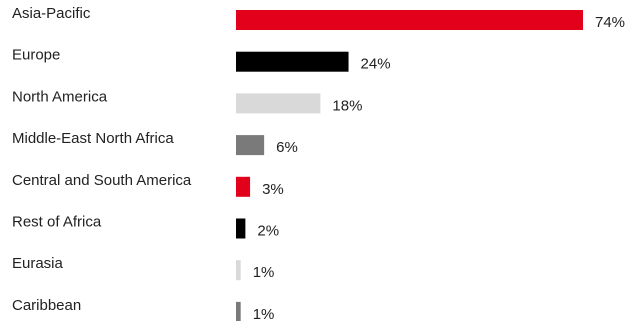 The width and height of the screenshot is (631, 321). What do you see at coordinates (278, 103) in the screenshot?
I see `bar-north-america` at bounding box center [278, 103].